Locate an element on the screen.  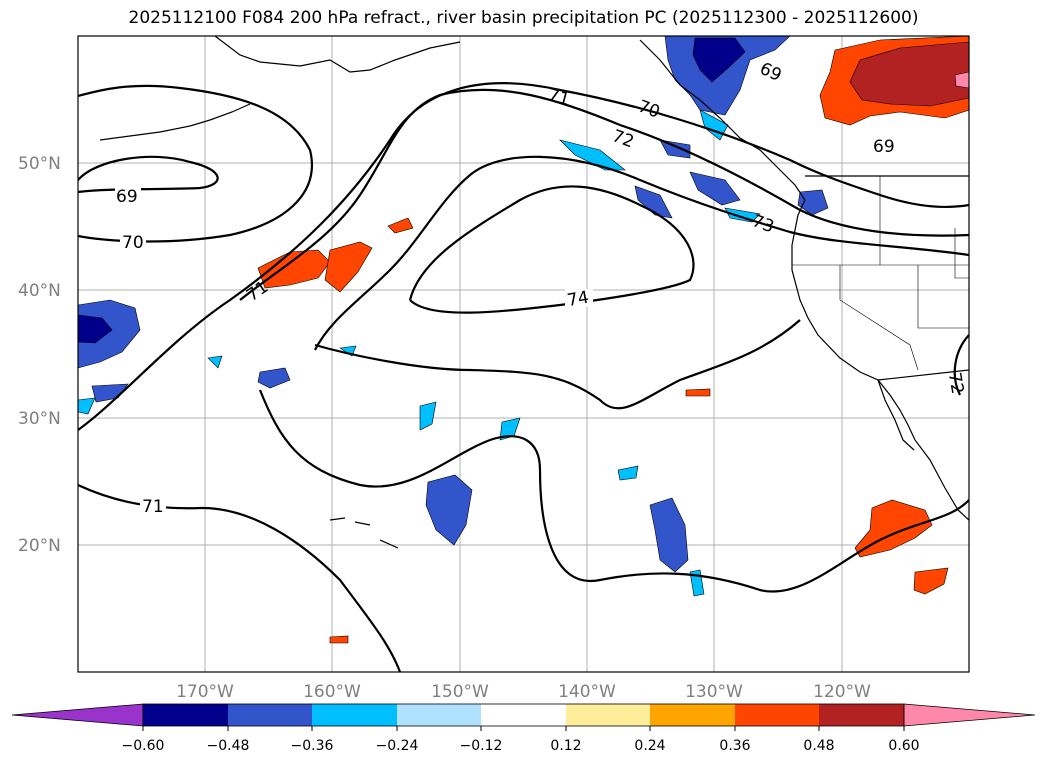
colorbar-tick-label: −0.12 is located at coordinates (481, 746).